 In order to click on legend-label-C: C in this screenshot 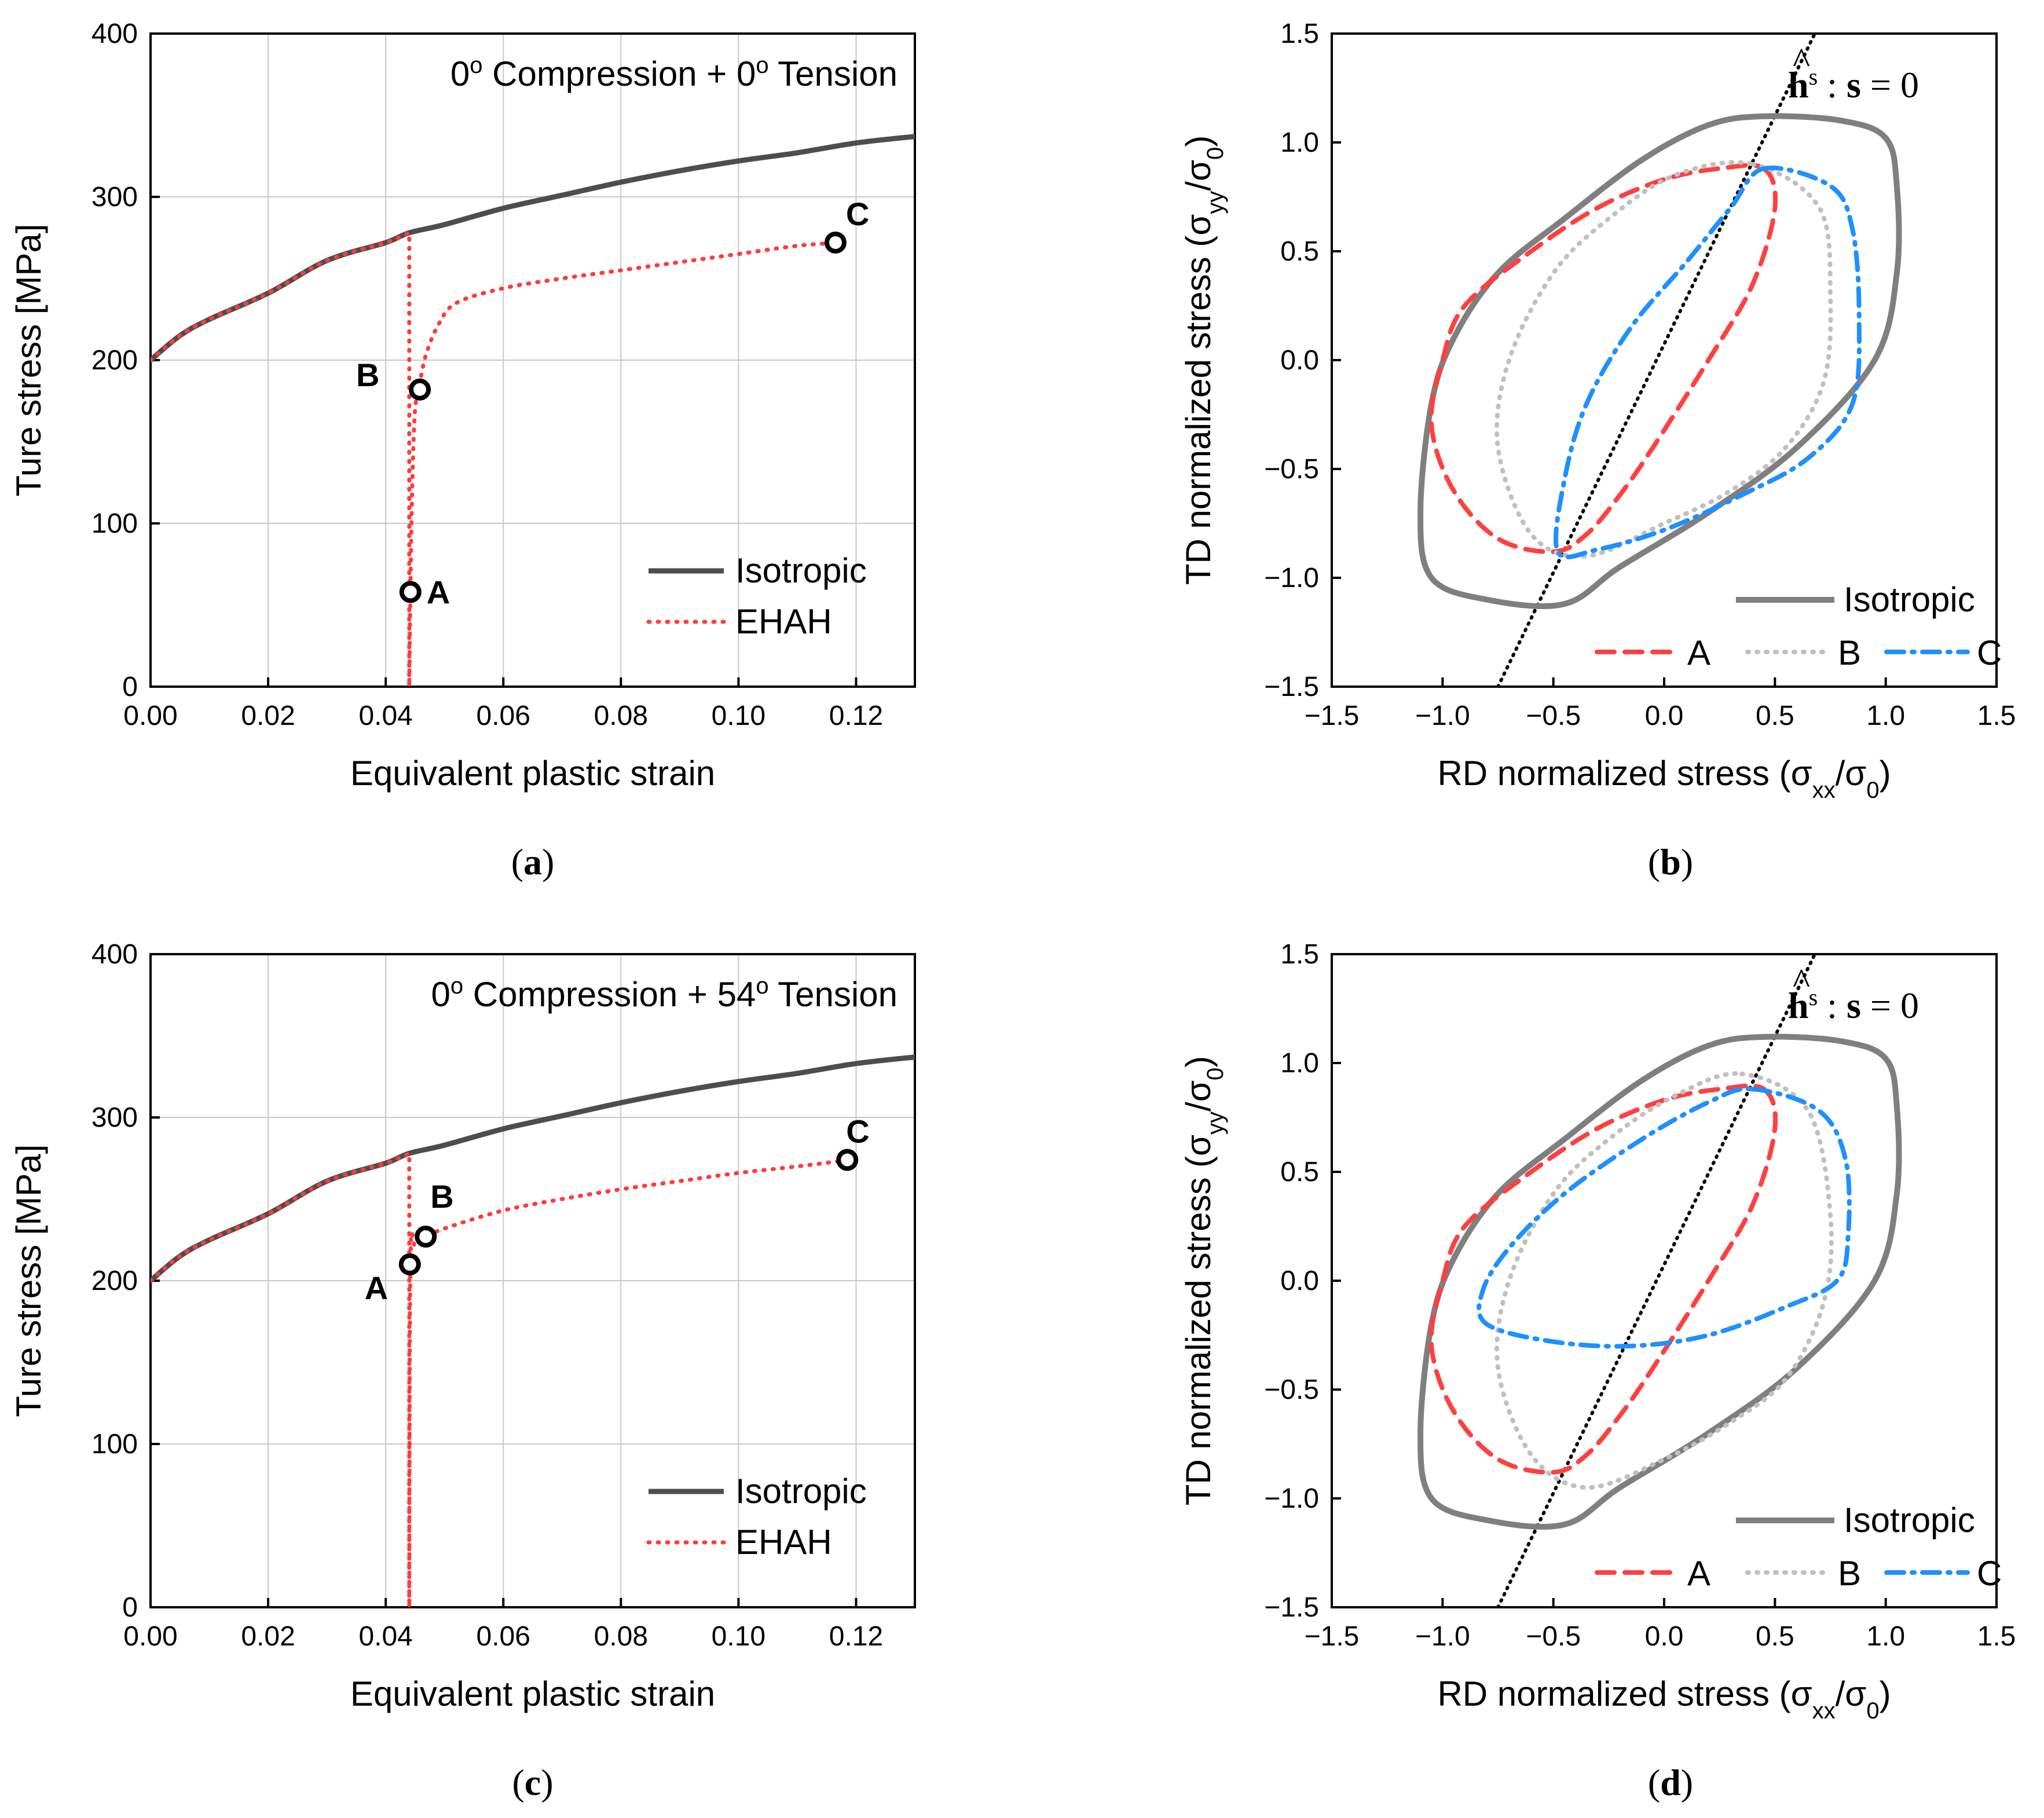, I will do `click(1989, 1574)`.